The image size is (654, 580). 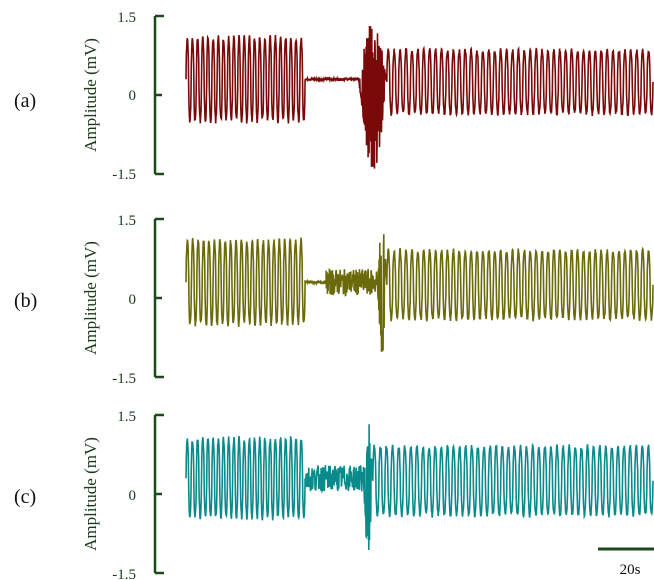 What do you see at coordinates (124, 573) in the screenshot?
I see `panel-c-ytick-bot: -1.5` at bounding box center [124, 573].